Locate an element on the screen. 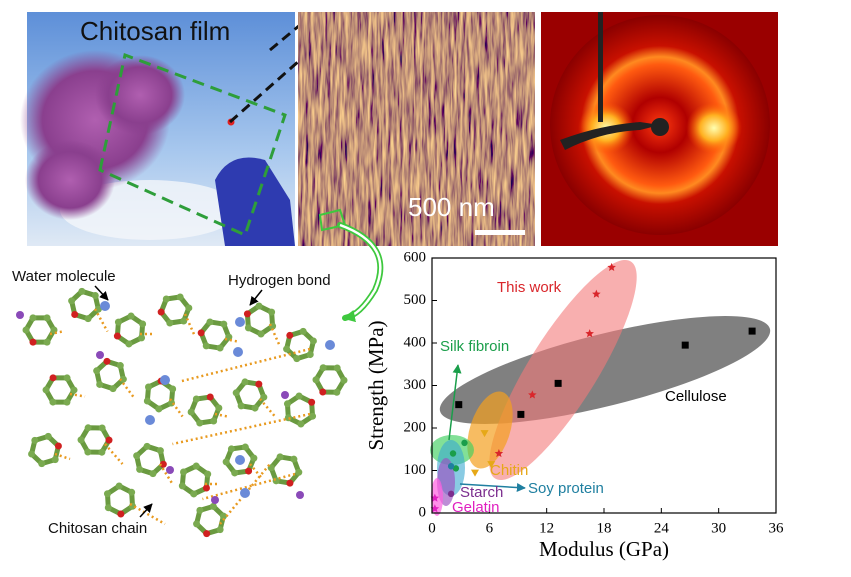 The height and width of the screenshot is (577, 851). photo-label: Chitosan film is located at coordinates (155, 31).